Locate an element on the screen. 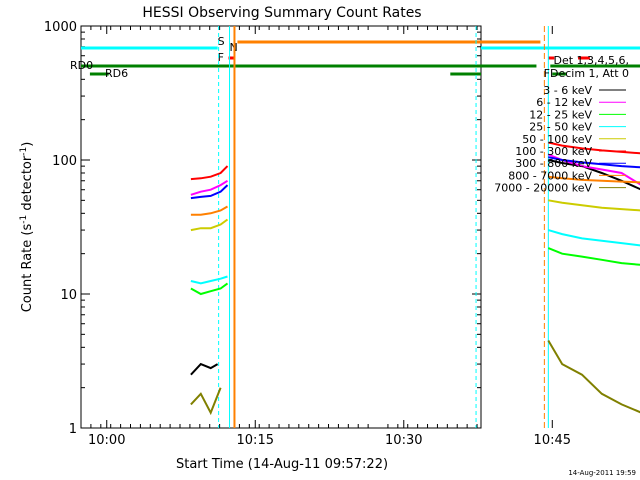  legend-header-1: Det 1,3,4,5,6, is located at coordinates (591, 60).